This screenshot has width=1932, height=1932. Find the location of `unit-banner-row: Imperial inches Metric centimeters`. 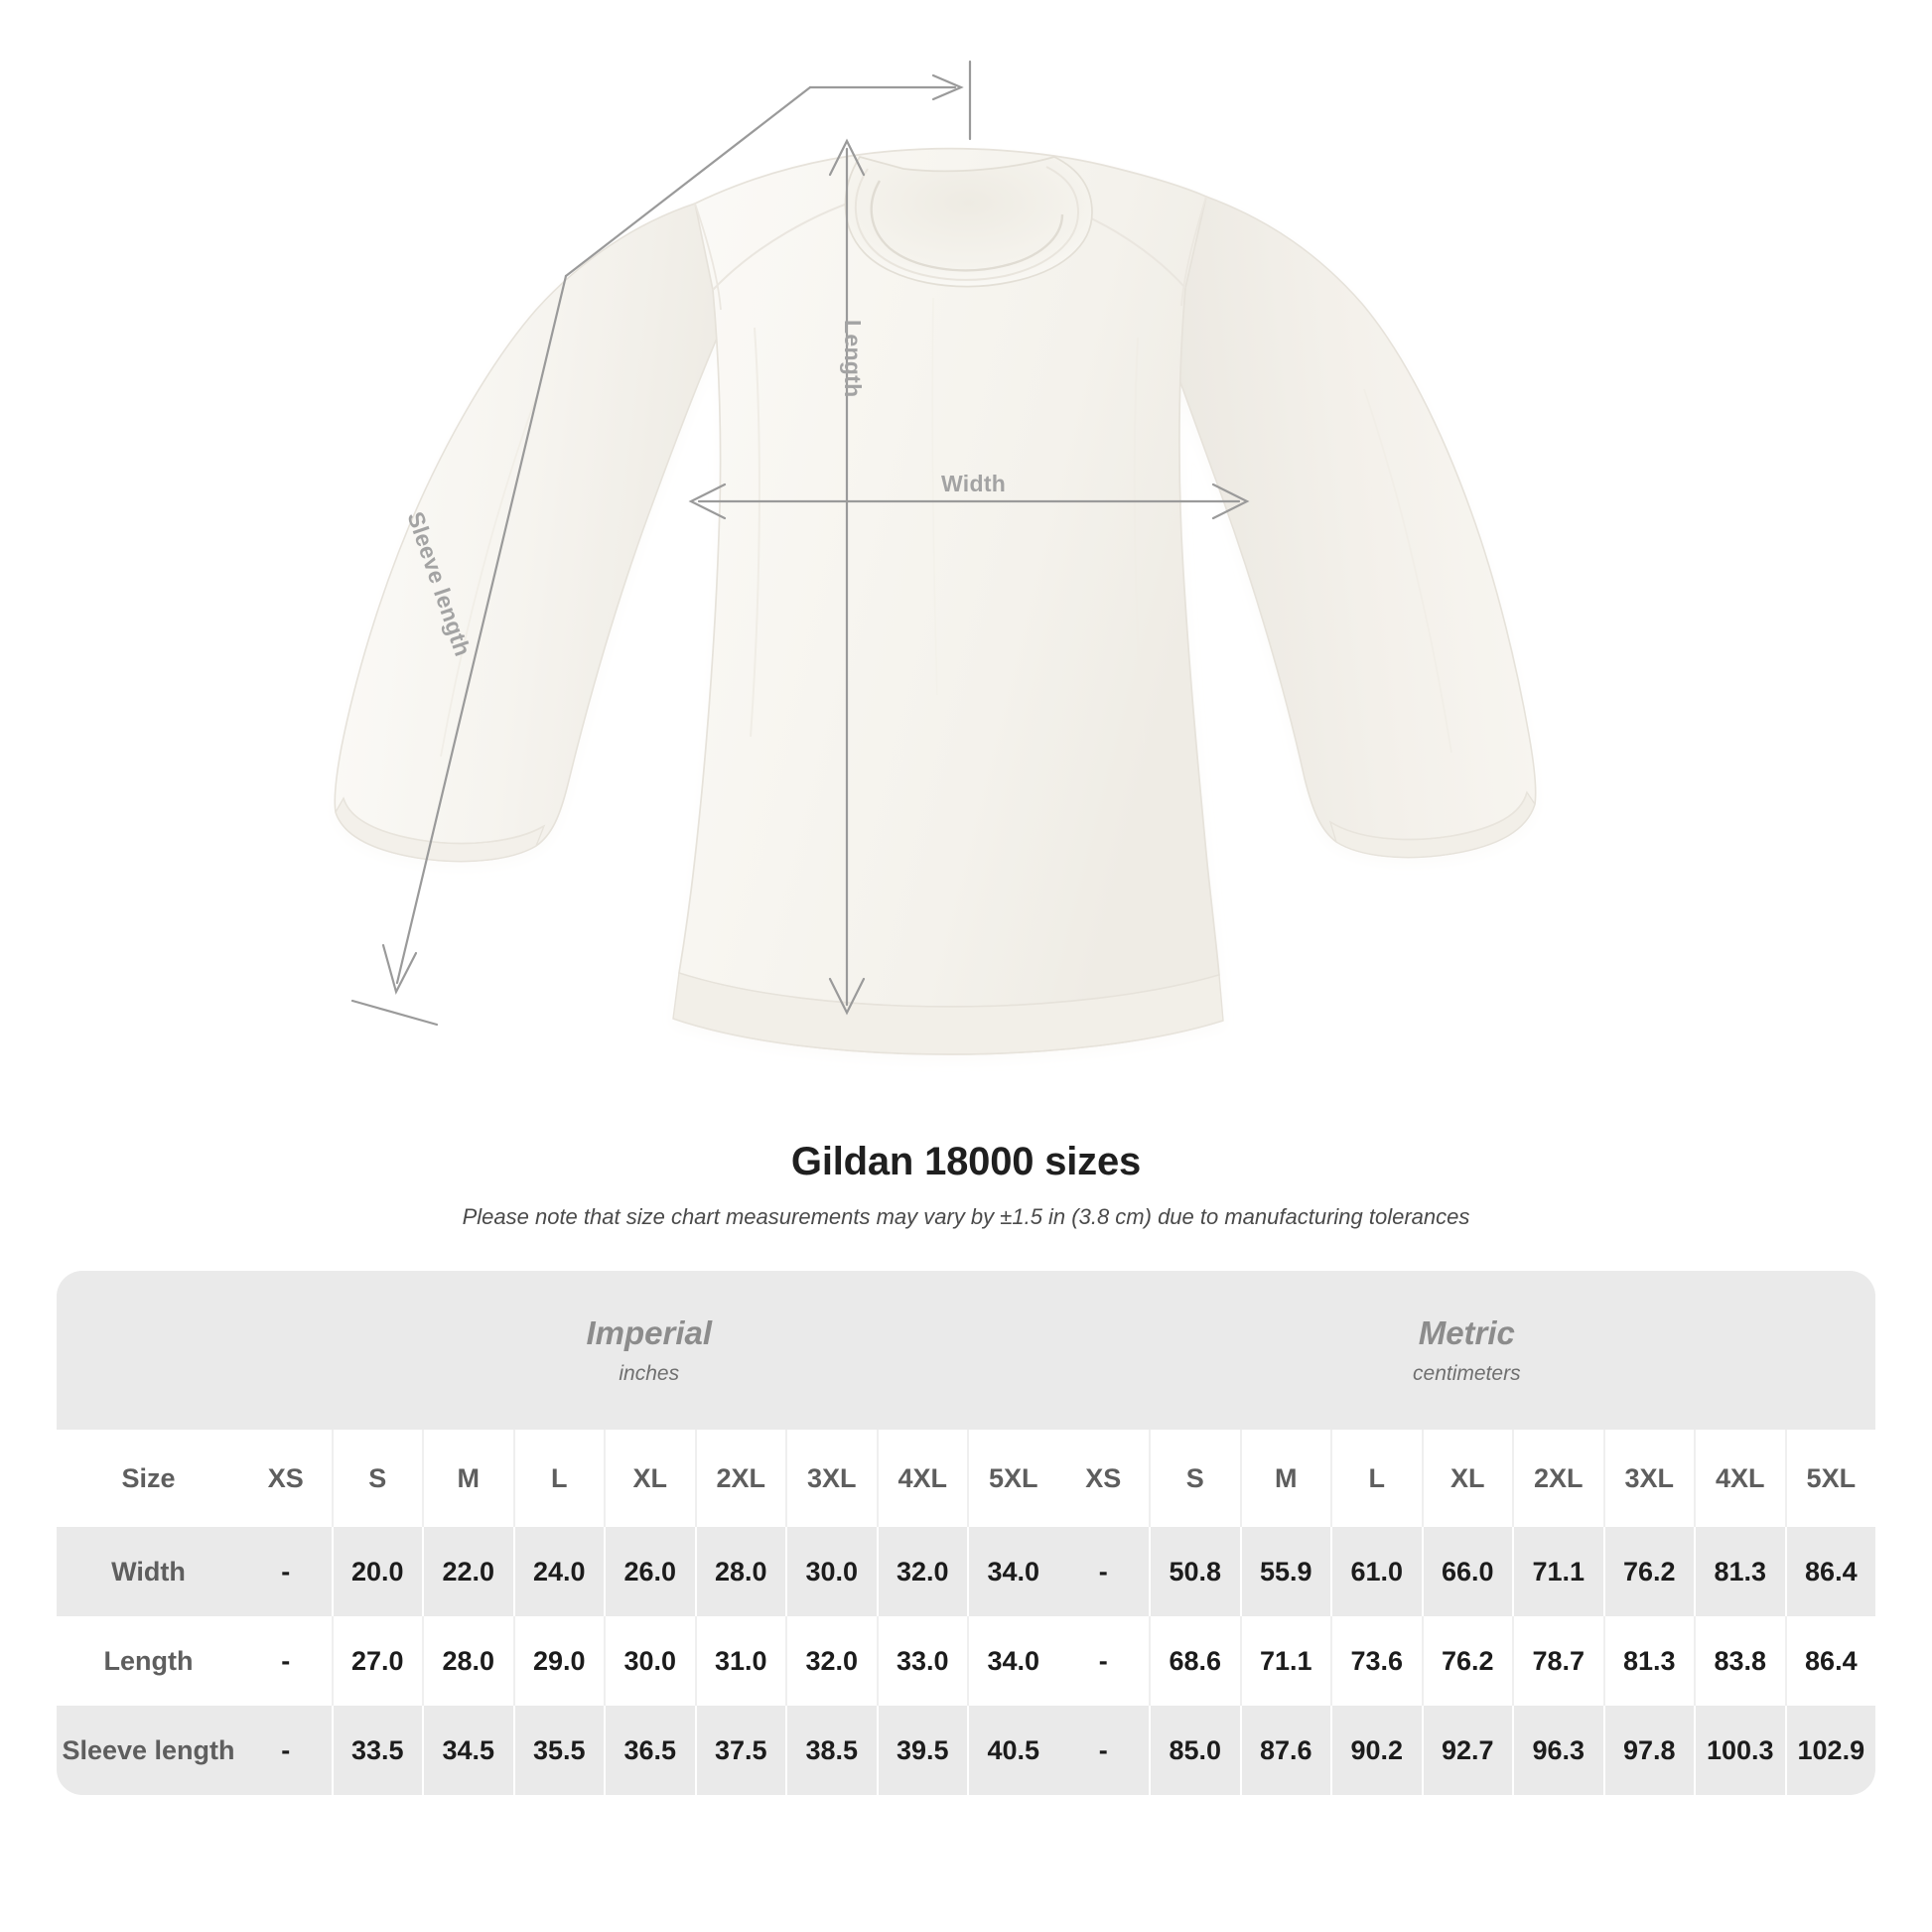

unit-banner-row: Imperial inches Metric centimeters is located at coordinates (967, 1350).